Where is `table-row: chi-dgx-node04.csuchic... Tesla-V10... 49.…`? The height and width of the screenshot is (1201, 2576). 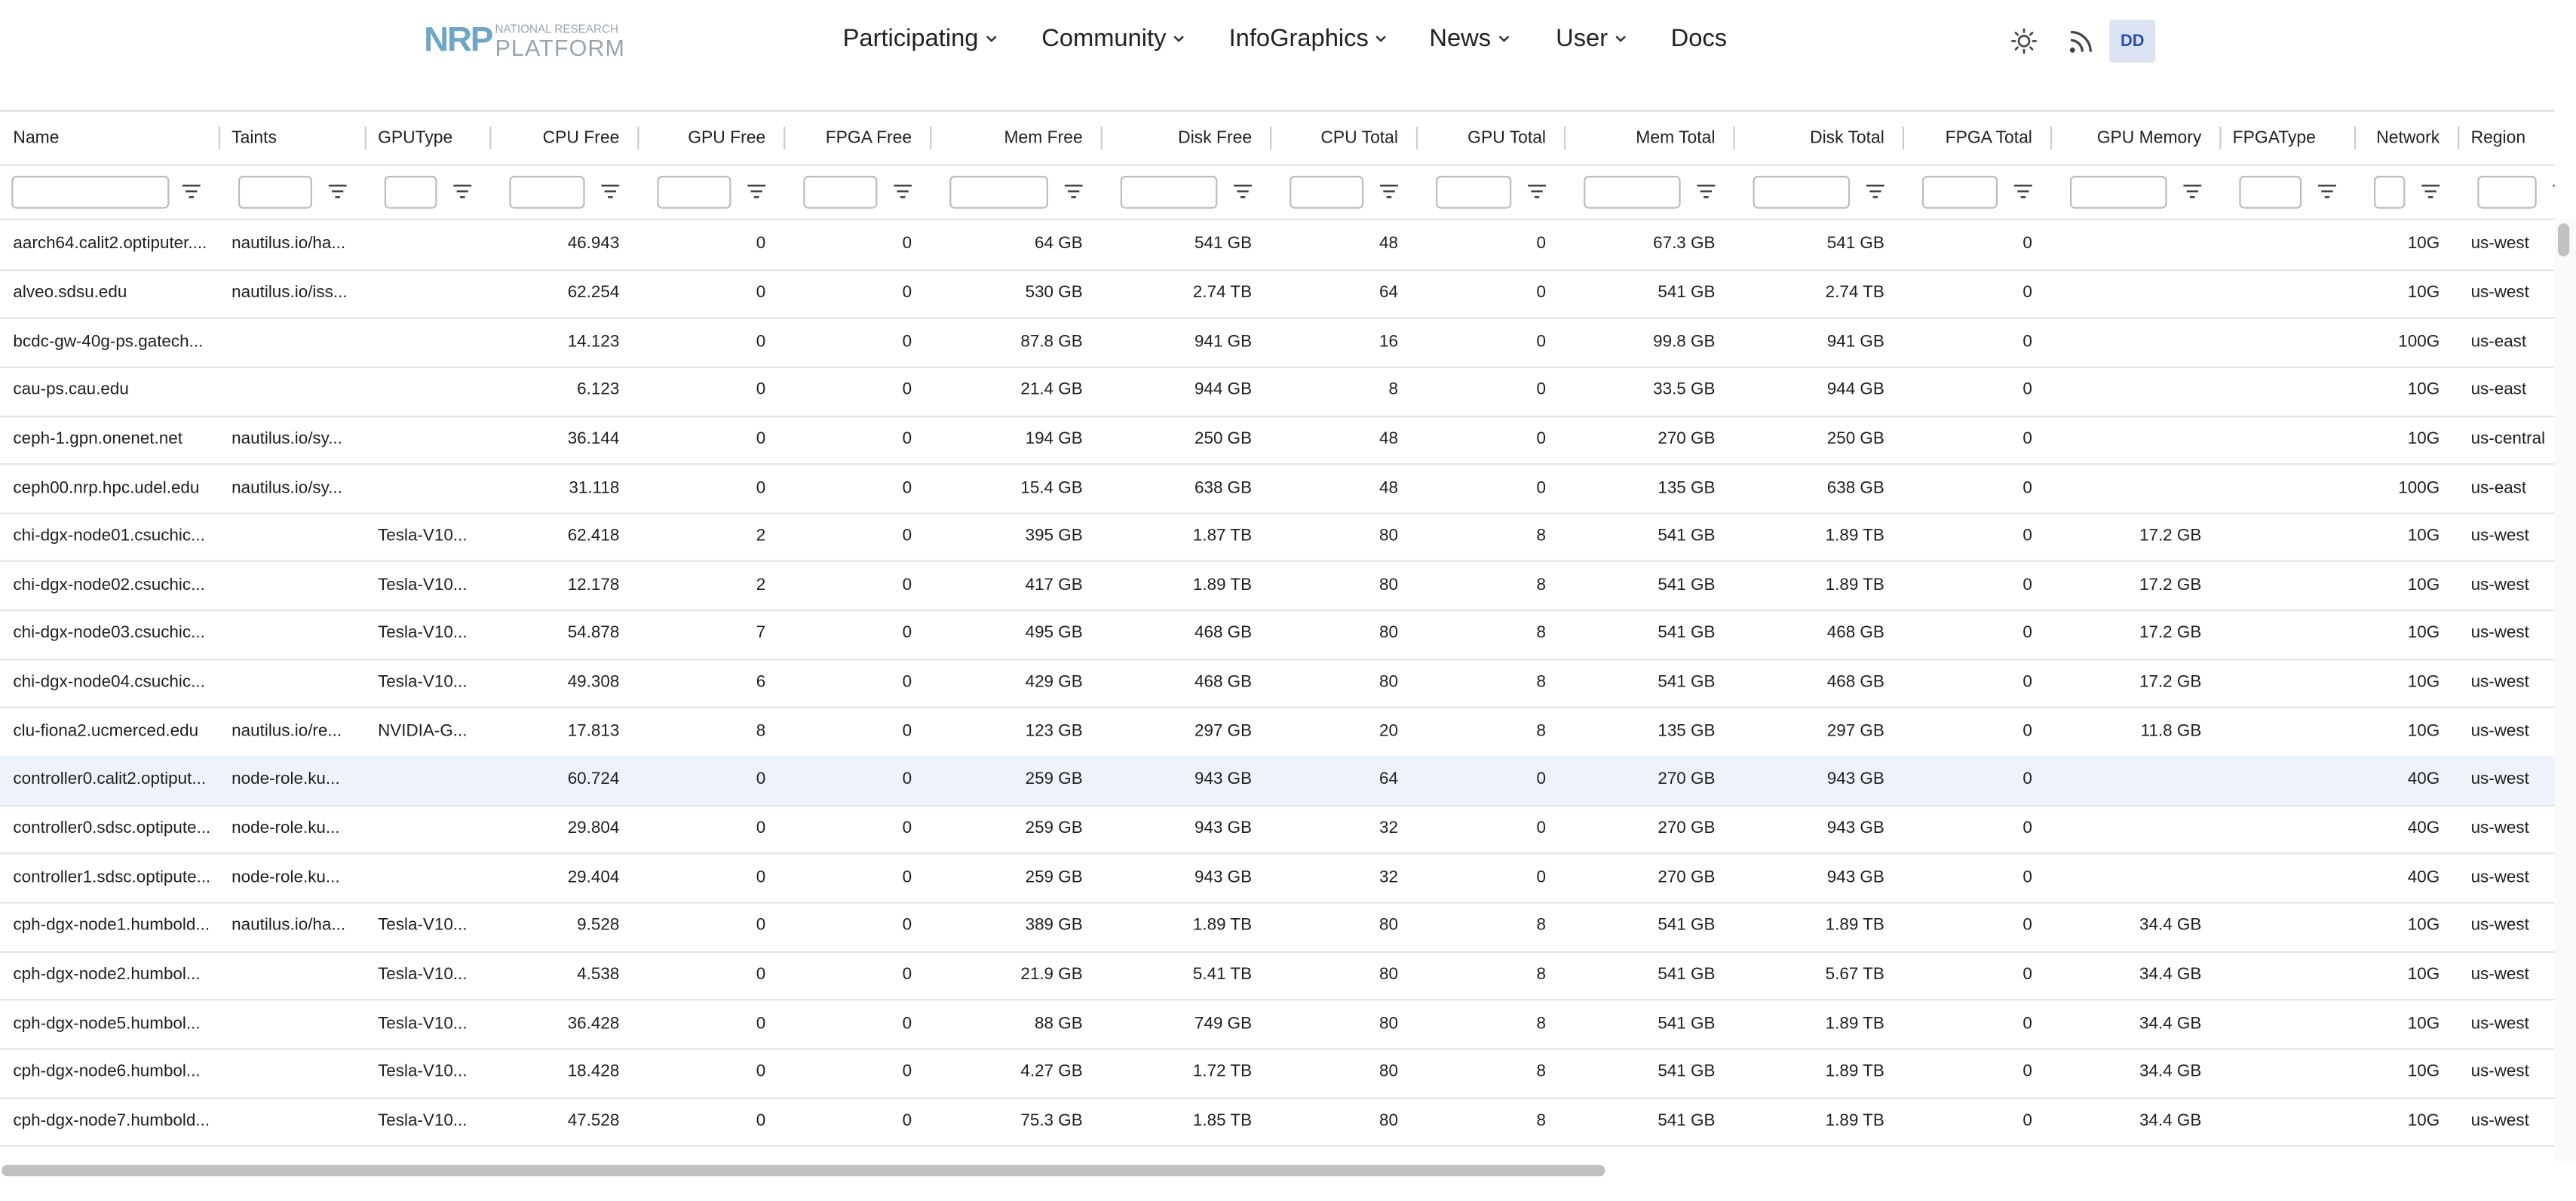
table-row: chi-dgx-node04.csuchic... Tesla-V10... 49.… is located at coordinates (1277, 684).